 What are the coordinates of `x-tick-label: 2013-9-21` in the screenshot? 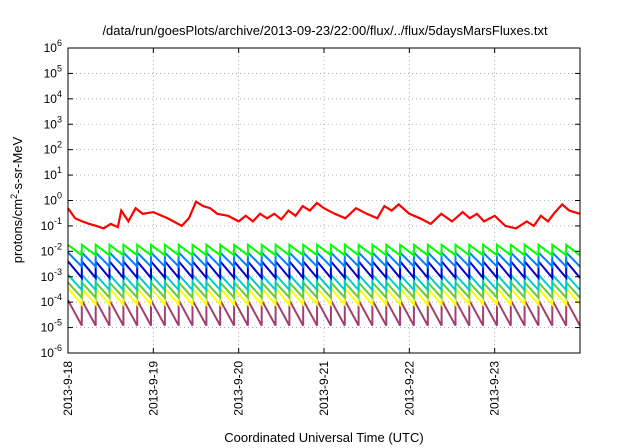 It's located at (324, 388).